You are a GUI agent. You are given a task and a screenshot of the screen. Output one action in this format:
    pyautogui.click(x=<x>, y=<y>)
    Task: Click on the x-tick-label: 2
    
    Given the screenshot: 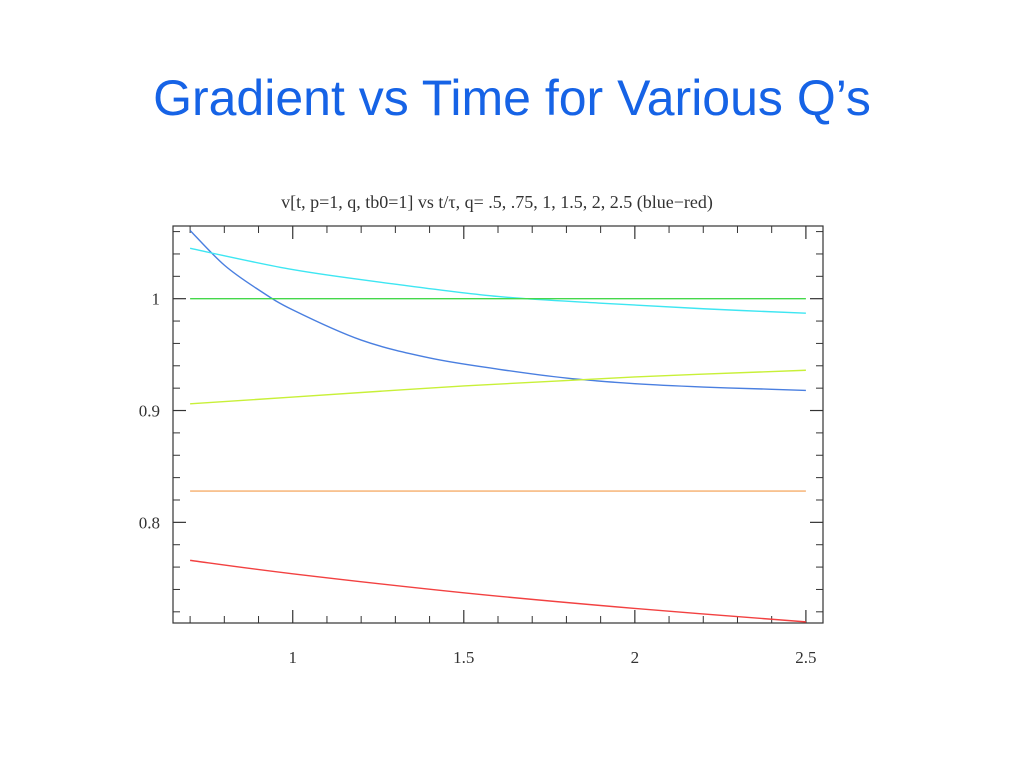 What is the action you would take?
    pyautogui.click(x=635, y=657)
    